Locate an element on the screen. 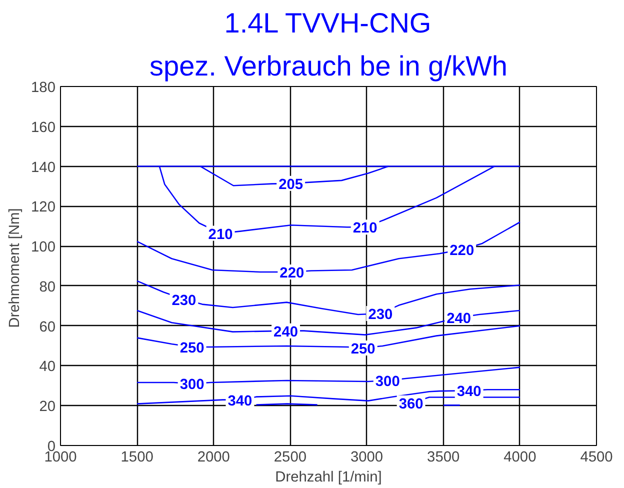  y-tick-label: 40 is located at coordinates (47, 367).